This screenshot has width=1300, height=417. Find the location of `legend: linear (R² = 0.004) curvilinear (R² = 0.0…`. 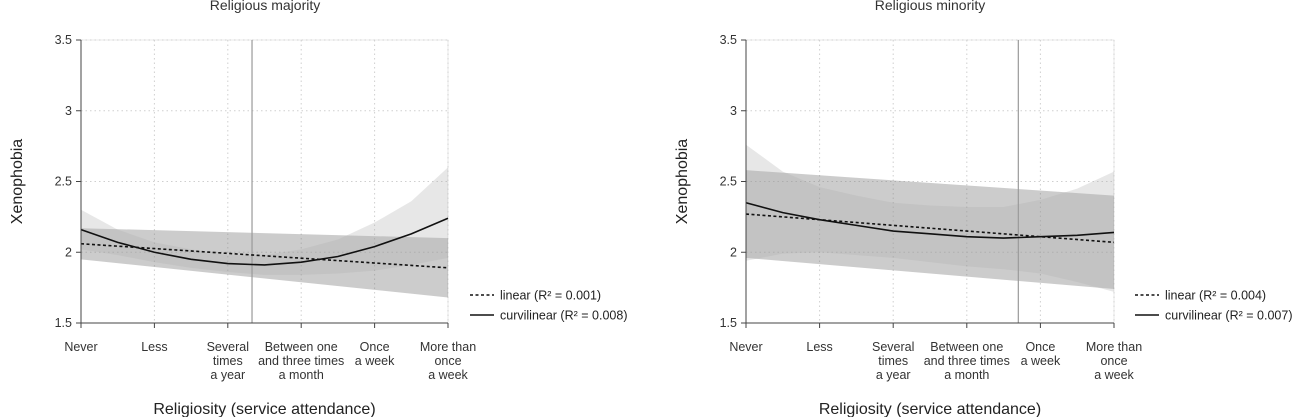

legend: linear (R² = 0.004) curvilinear (R² = 0.0… is located at coordinates (1213, 306).